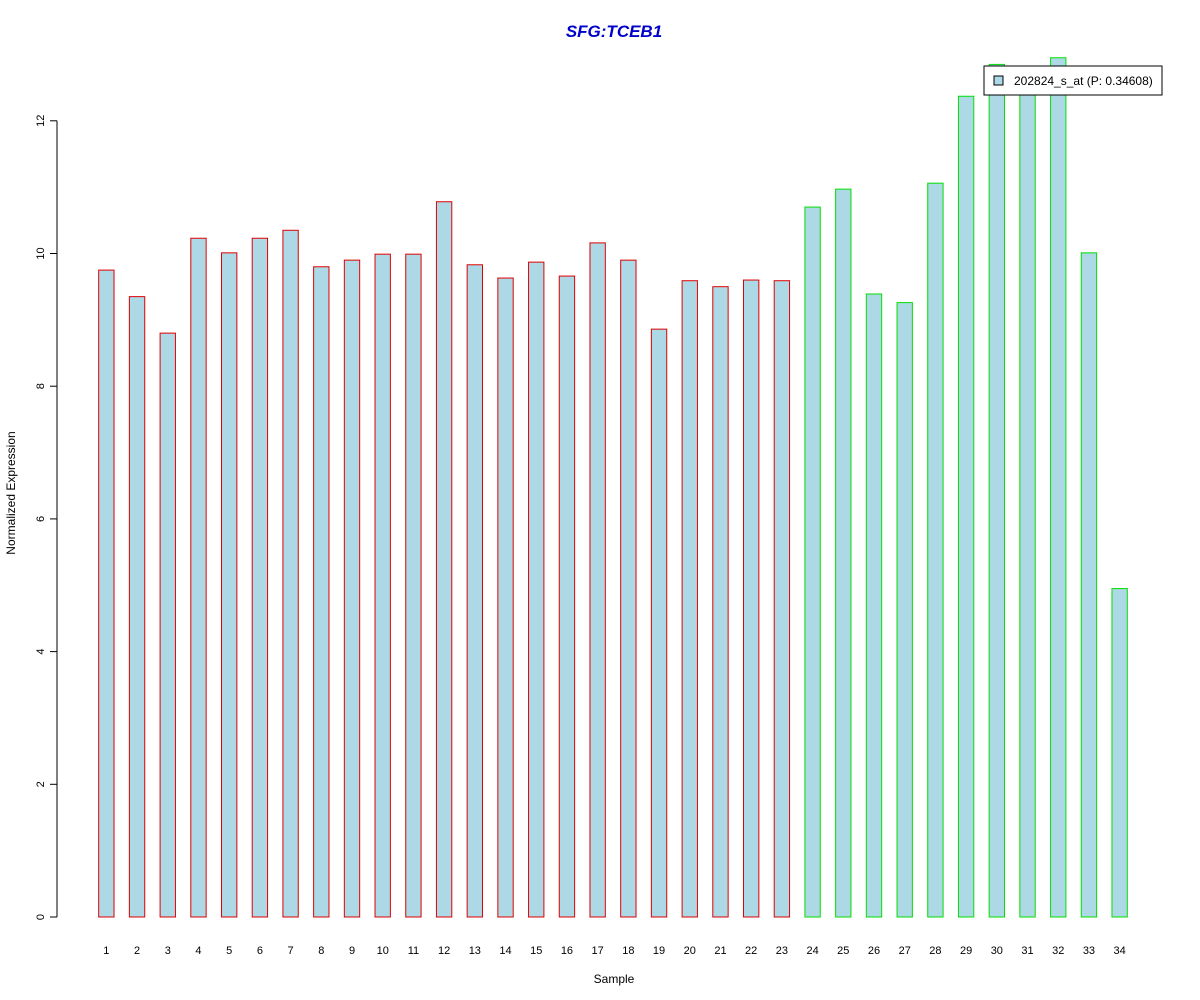 Image resolution: width=1200 pixels, height=1000 pixels. Describe the element at coordinates (567, 951) in the screenshot. I see `x-tick-label: 16` at that location.